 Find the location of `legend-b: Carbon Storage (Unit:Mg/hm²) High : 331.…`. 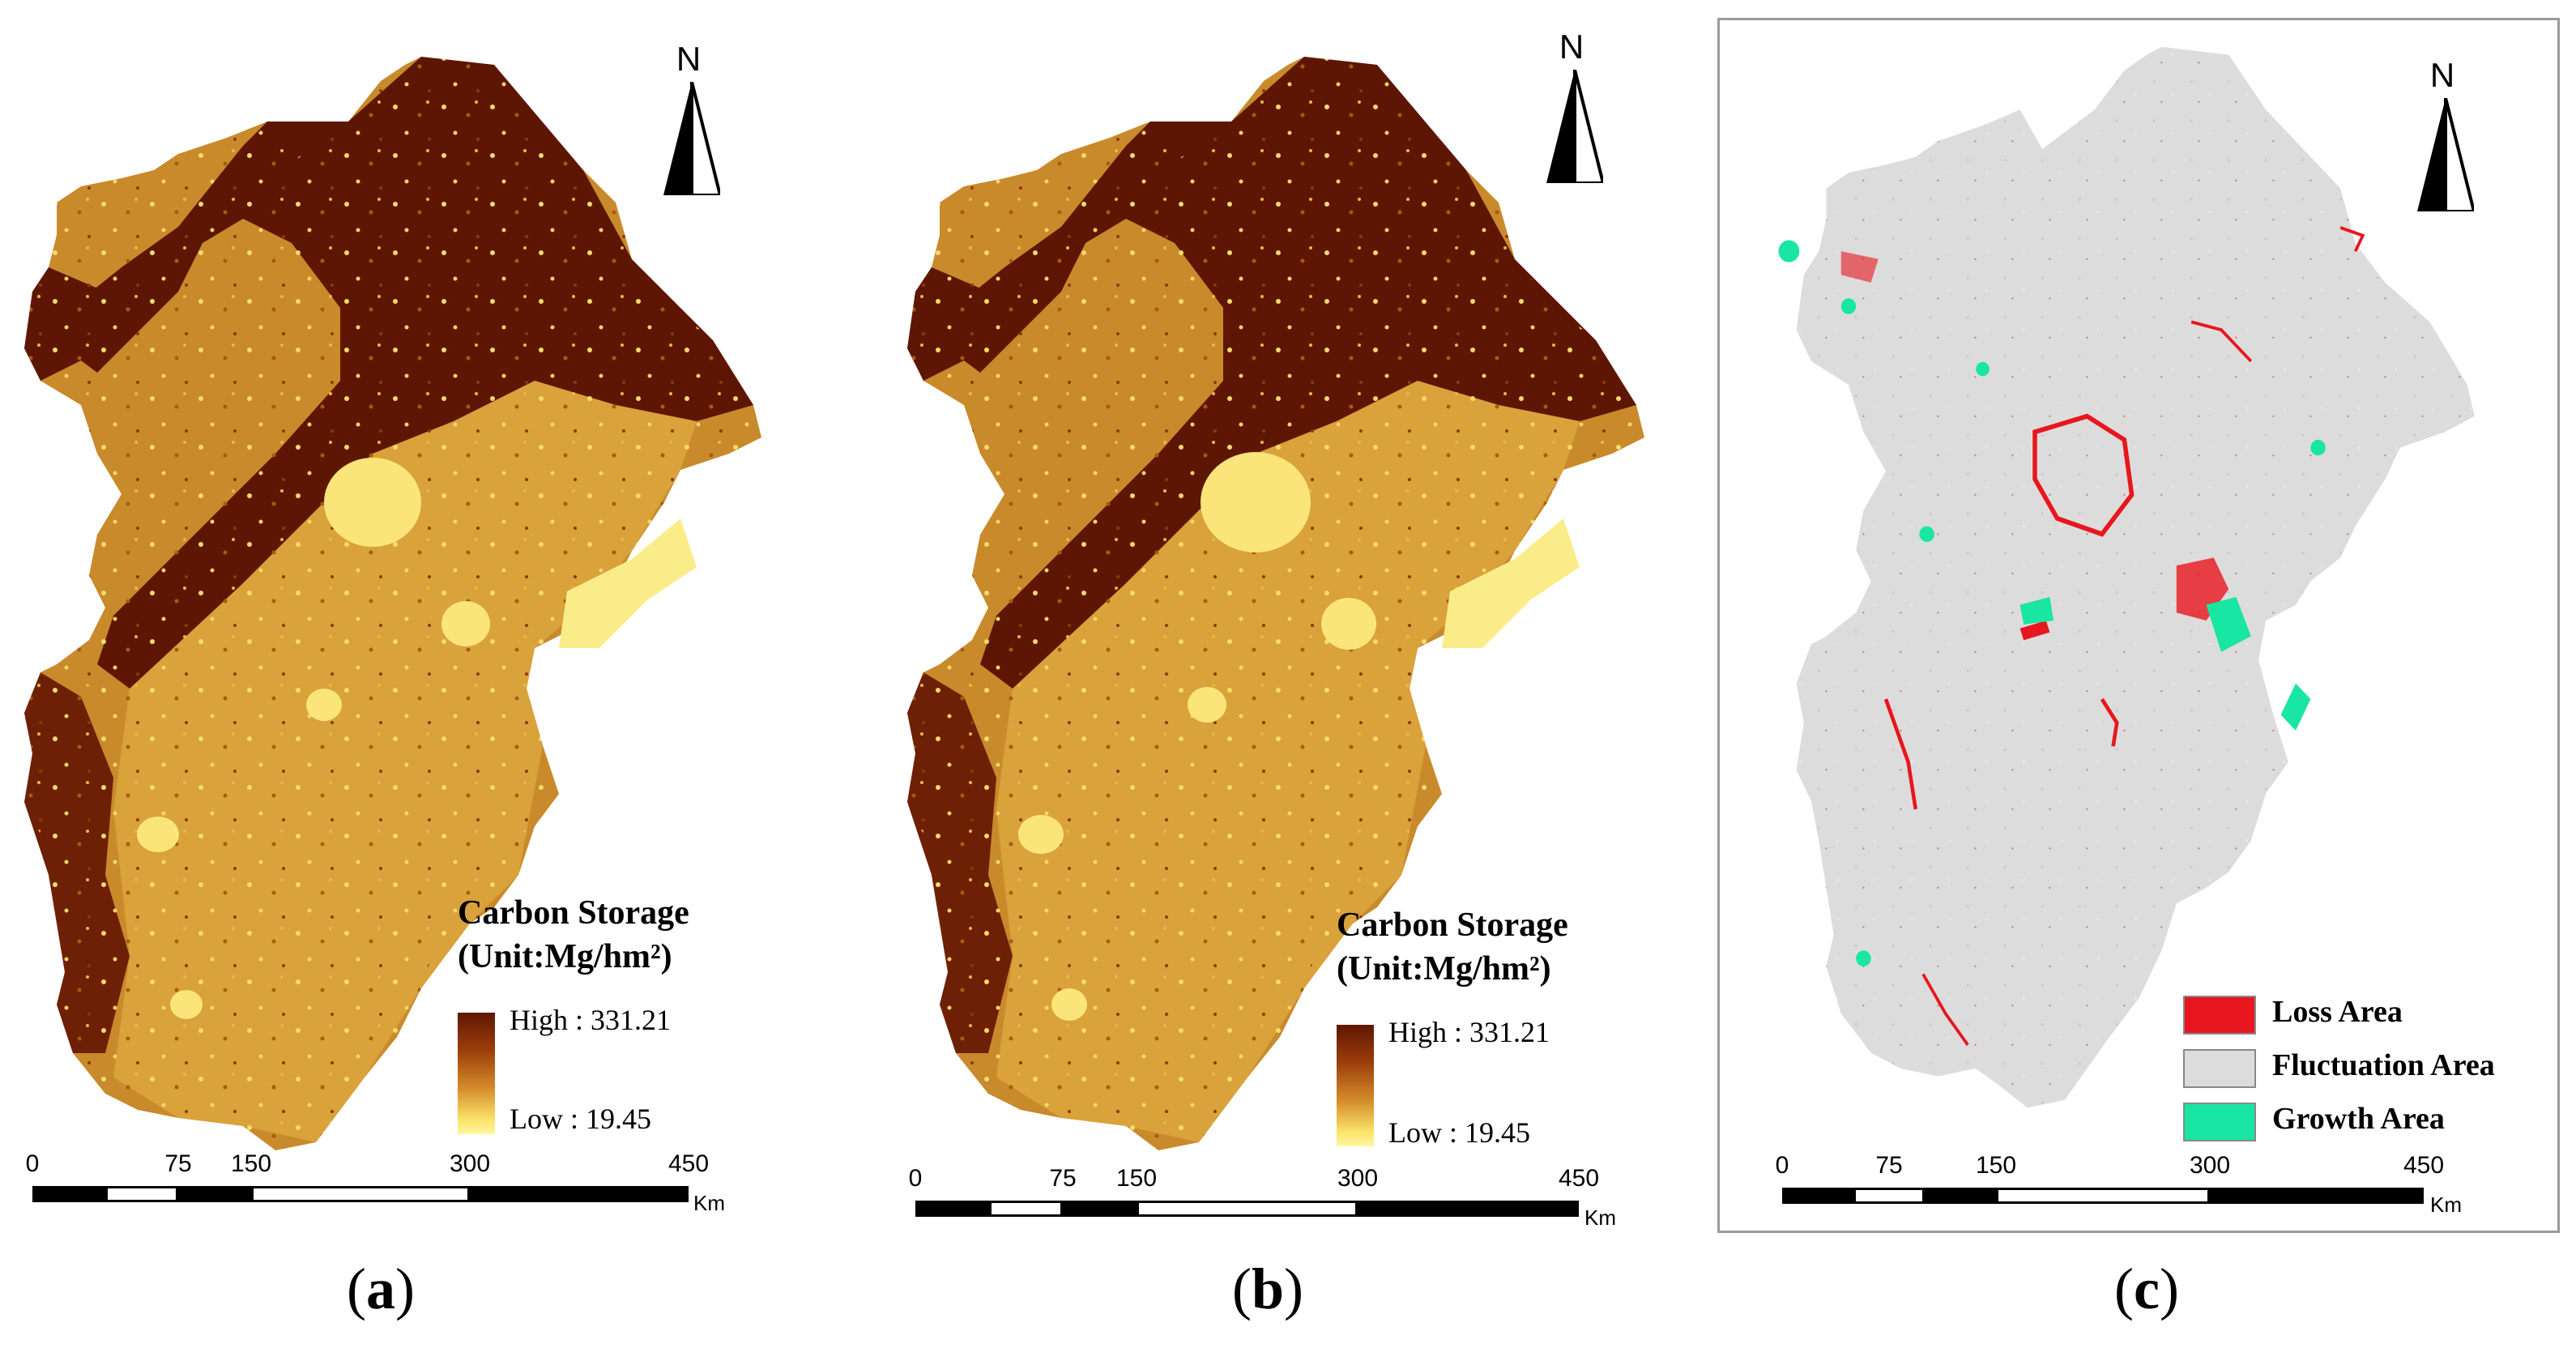

legend-b: Carbon Storage (Unit:Mg/hm²) High : 331.… is located at coordinates (1452, 1026).